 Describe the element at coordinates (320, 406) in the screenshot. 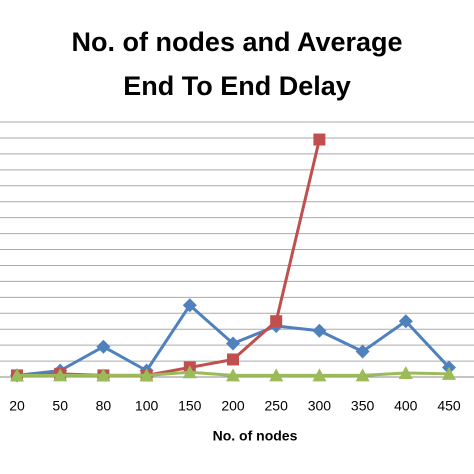

I see `x-tick-label: 300` at that location.